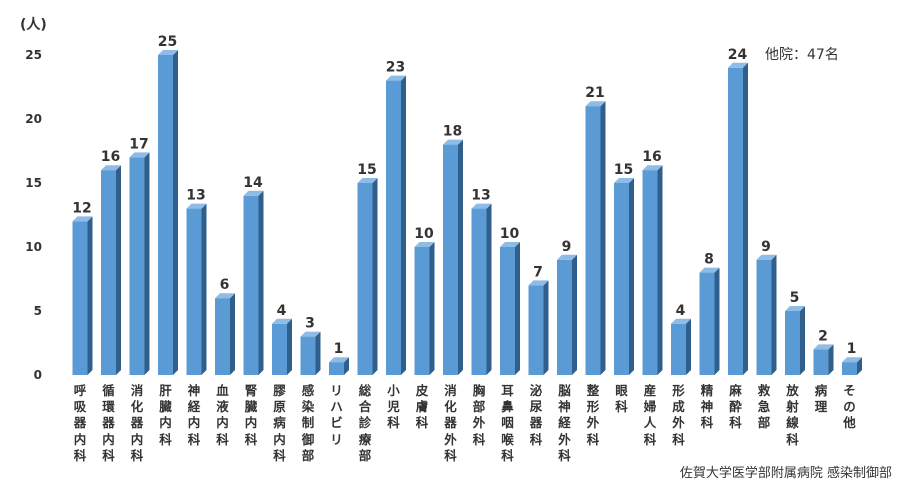  Describe the element at coordinates (507, 423) in the screenshot. I see `x-category-label: 耳鼻咽喉科` at that location.